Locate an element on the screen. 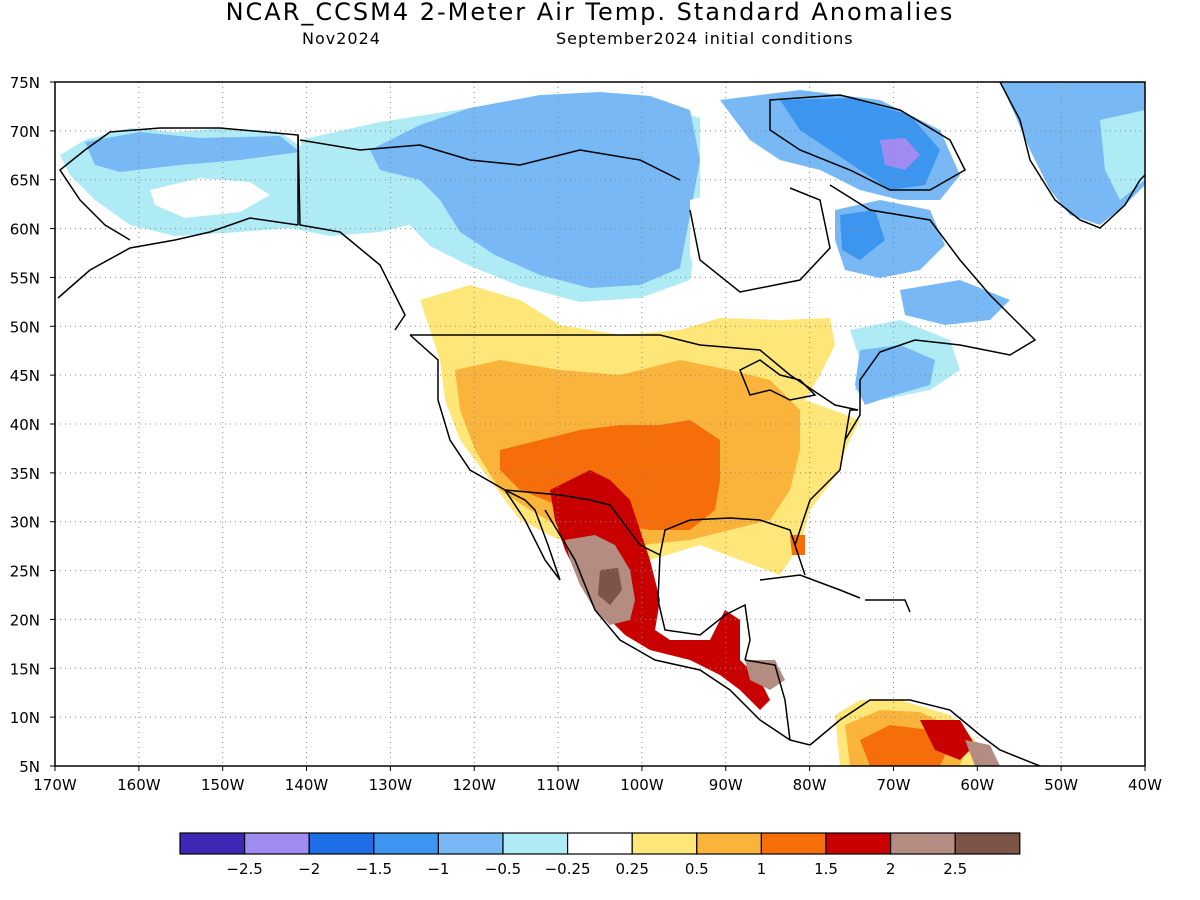 The width and height of the screenshot is (1200, 900). south-america-coastline is located at coordinates (925, 732).